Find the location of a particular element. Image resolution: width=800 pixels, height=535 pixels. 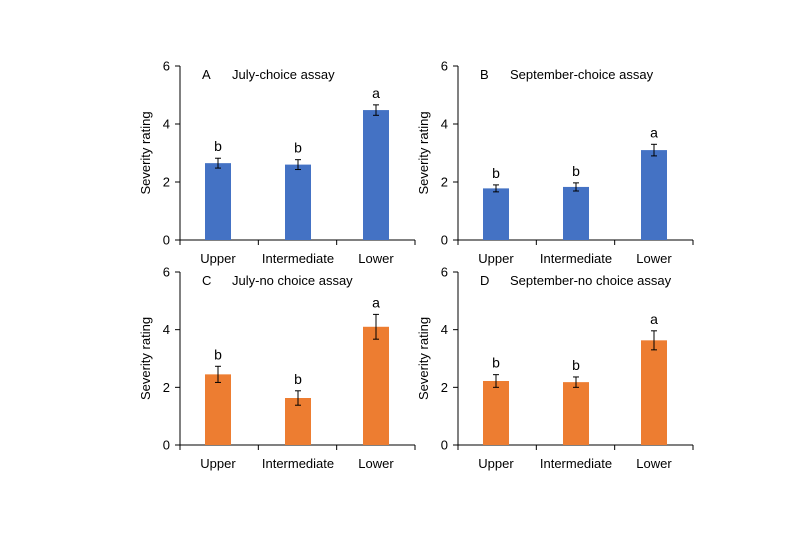

panel-title: July-no choice assay is located at coordinates (292, 280).